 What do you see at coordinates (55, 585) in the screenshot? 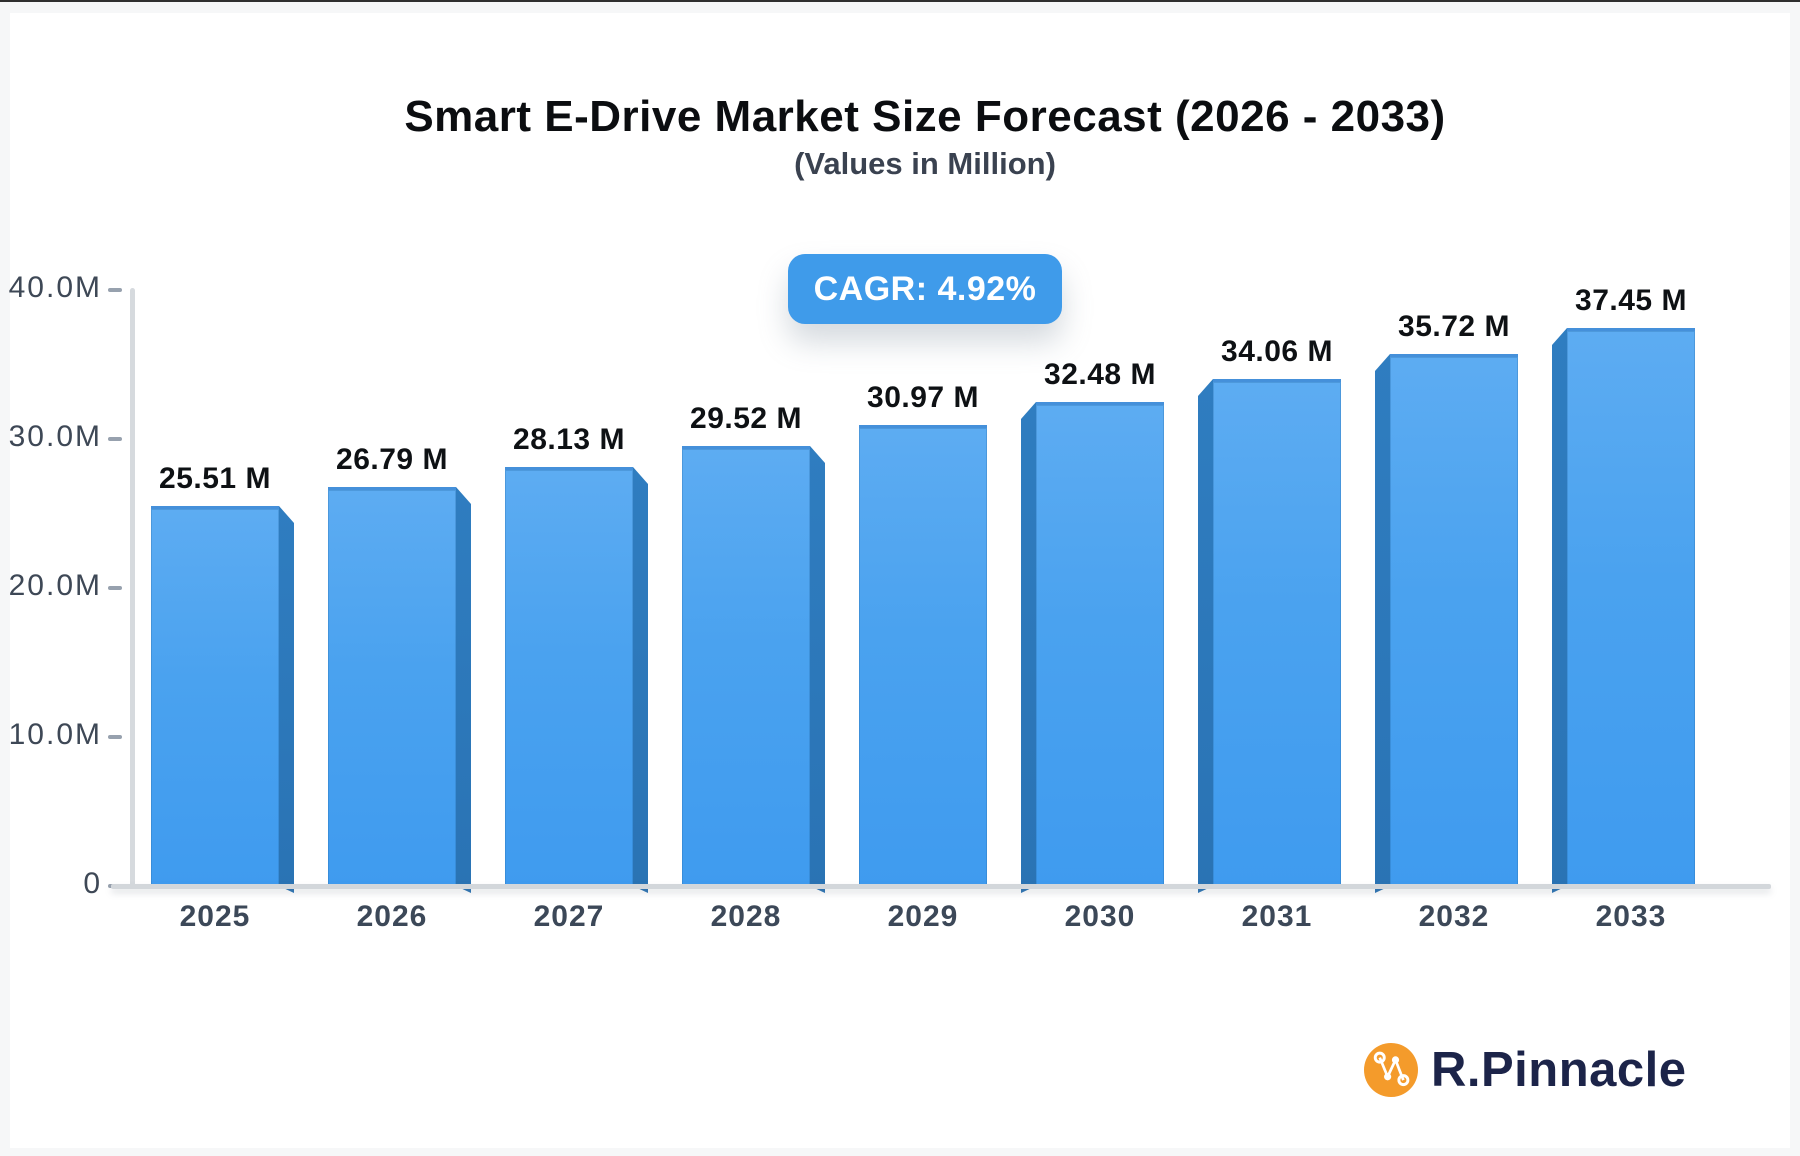
I see `y-tick-label: 20.0M` at bounding box center [55, 585].